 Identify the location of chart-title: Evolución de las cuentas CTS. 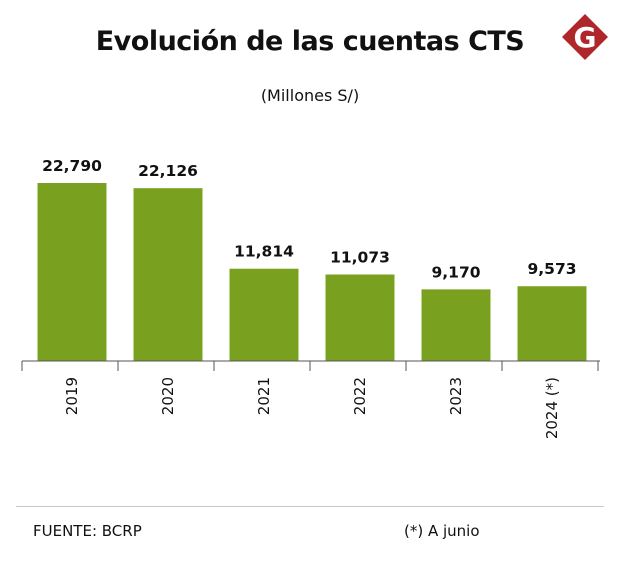
(310, 41).